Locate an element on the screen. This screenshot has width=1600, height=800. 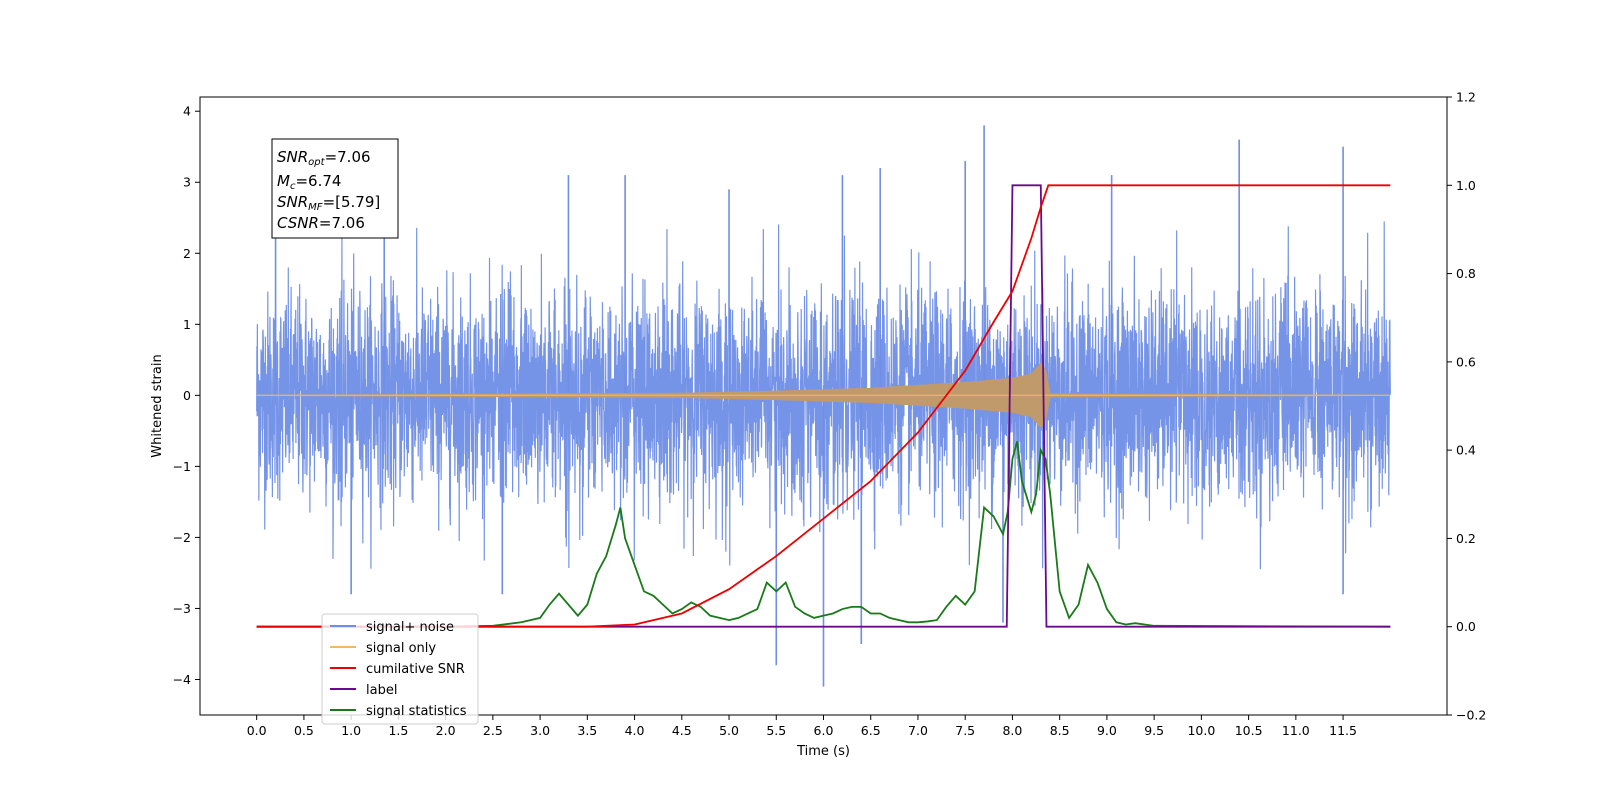
x-tick-label: 7.0 is located at coordinates (918, 730).